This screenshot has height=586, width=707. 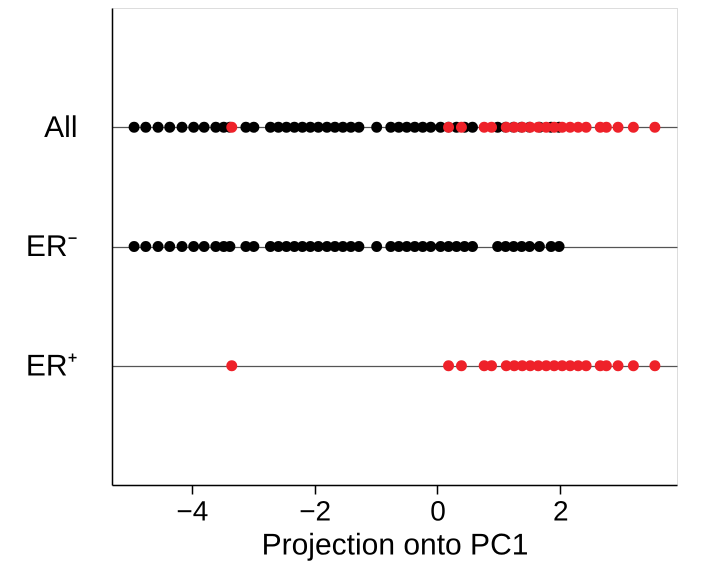 I want to click on y-tick-label: All, so click(x=61, y=127).